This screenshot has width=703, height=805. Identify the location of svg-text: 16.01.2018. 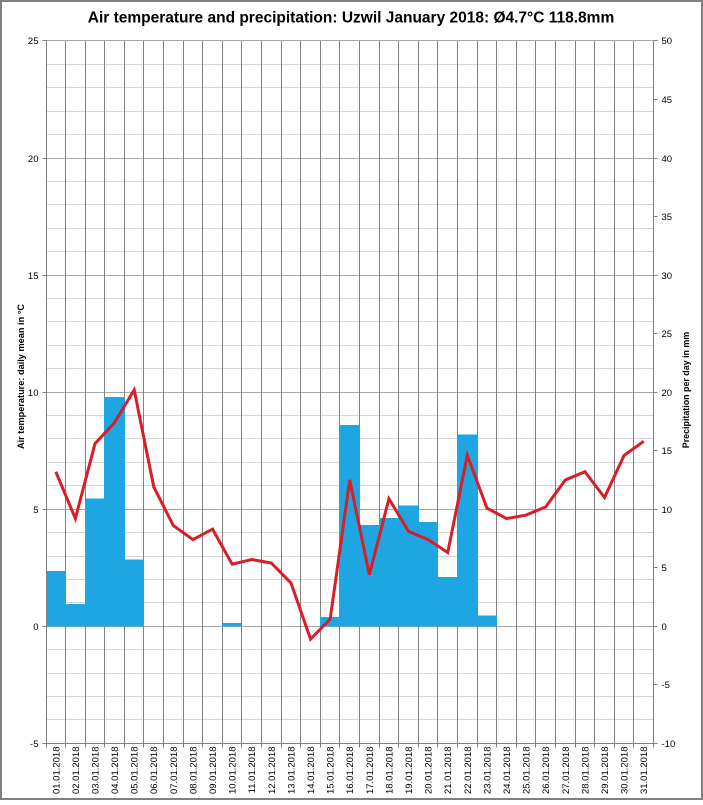
(350, 771).